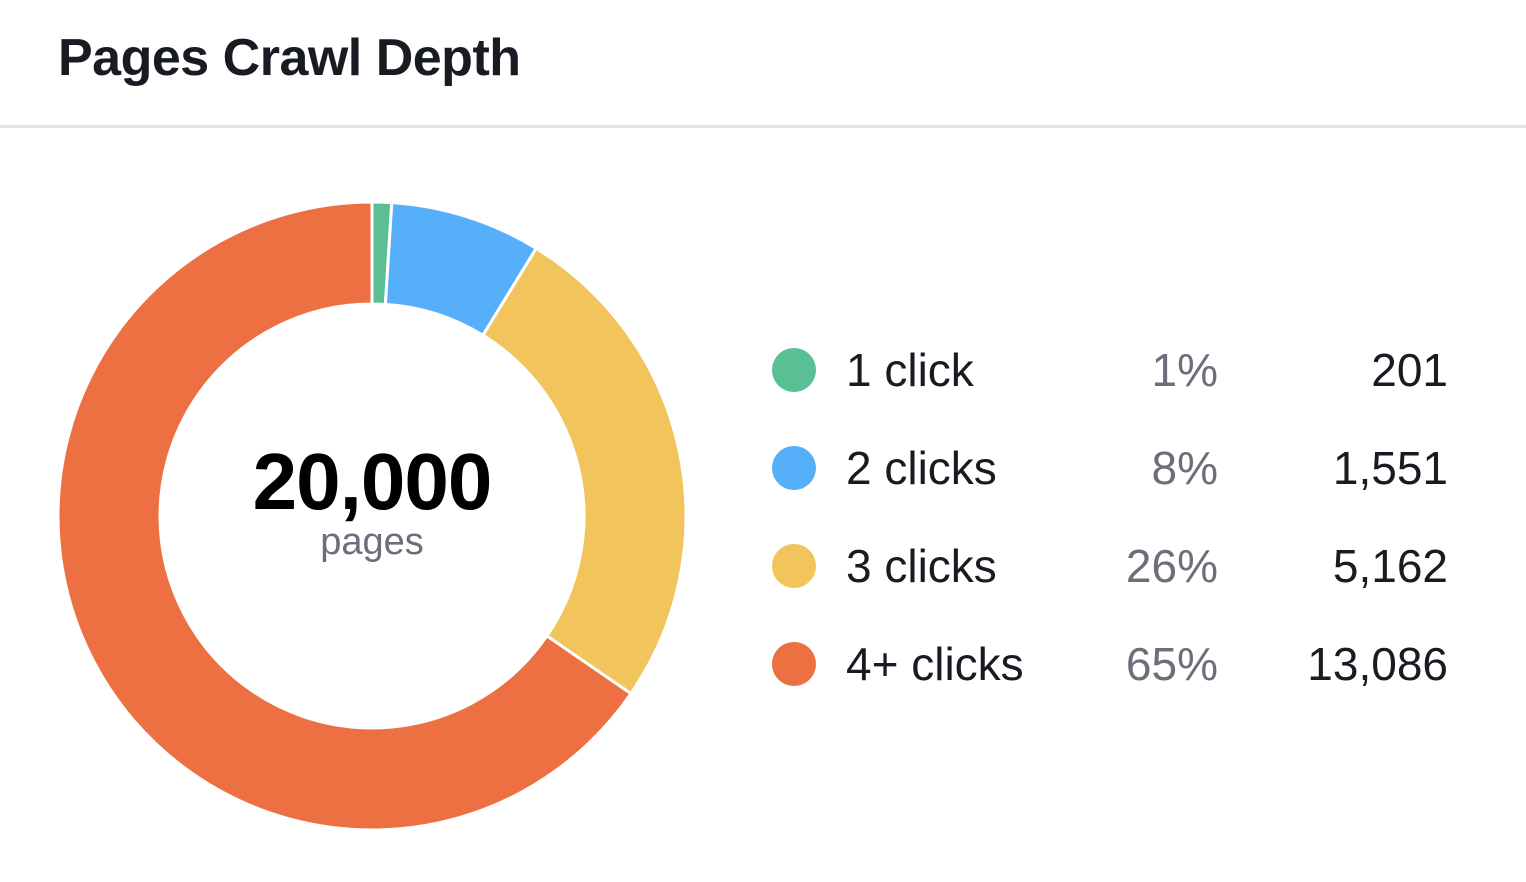  I want to click on legend-percent: 1%, so click(1184, 370).